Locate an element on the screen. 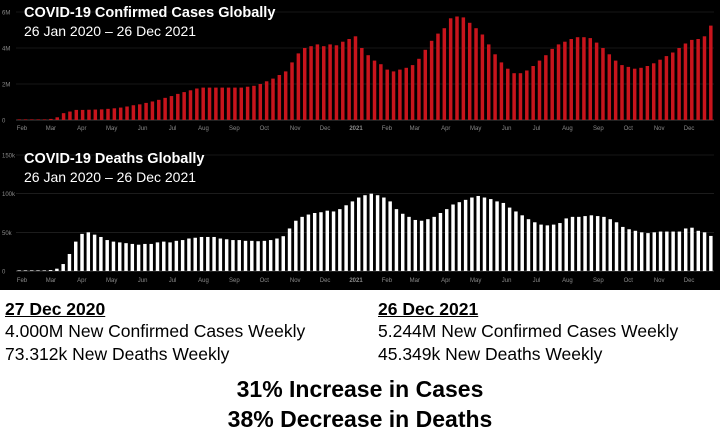 The image size is (720, 437). deaths-y-tick-label: 50k is located at coordinates (7, 234).